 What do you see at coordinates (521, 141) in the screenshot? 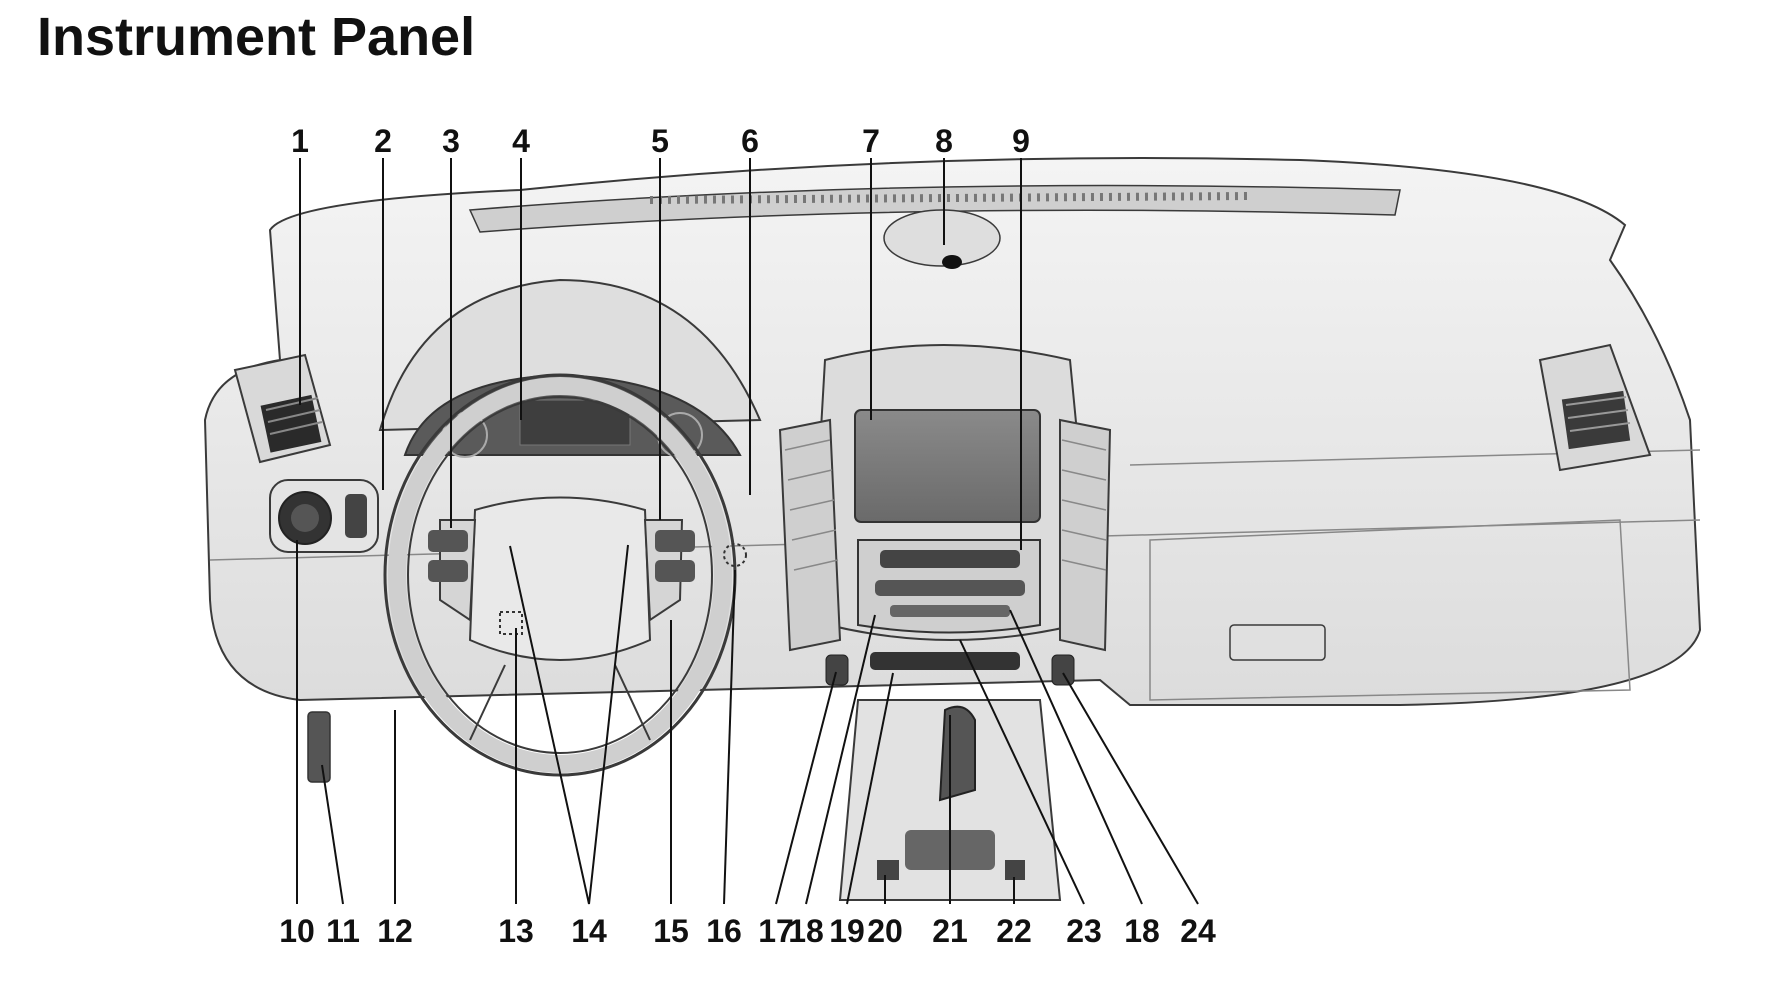
I see `callout-4: 4` at bounding box center [521, 141].